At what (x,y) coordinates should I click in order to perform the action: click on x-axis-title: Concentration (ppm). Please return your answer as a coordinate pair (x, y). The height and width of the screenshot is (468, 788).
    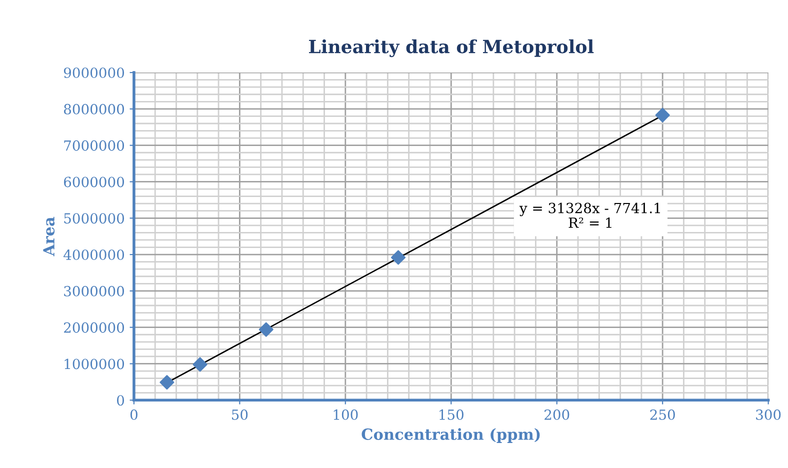
    Looking at the image, I should click on (451, 435).